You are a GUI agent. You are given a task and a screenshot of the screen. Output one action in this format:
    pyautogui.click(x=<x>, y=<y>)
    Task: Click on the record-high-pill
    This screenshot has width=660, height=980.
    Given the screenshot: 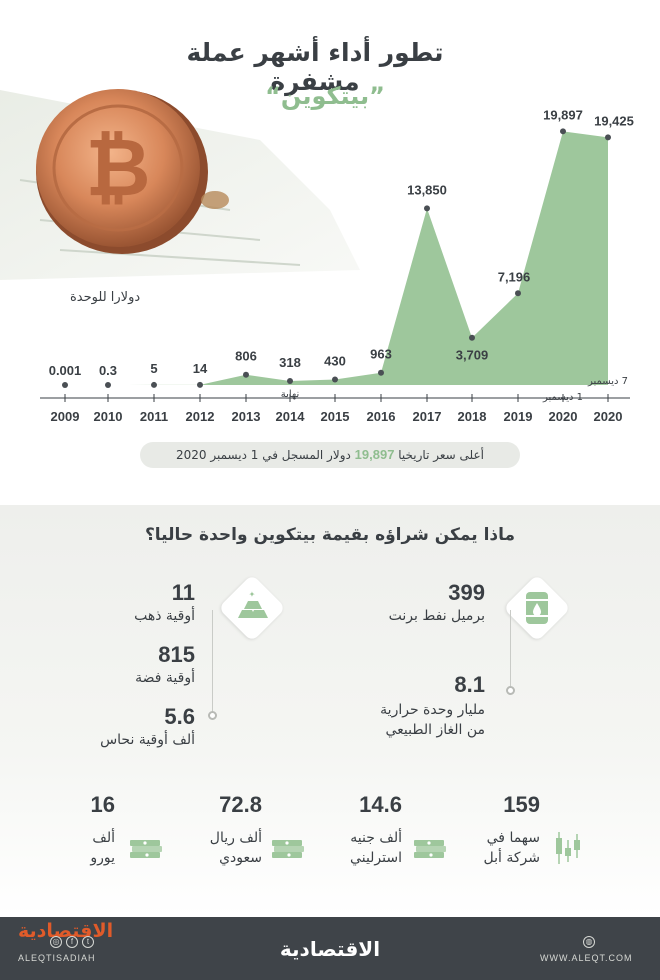 What is the action you would take?
    pyautogui.click(x=330, y=455)
    